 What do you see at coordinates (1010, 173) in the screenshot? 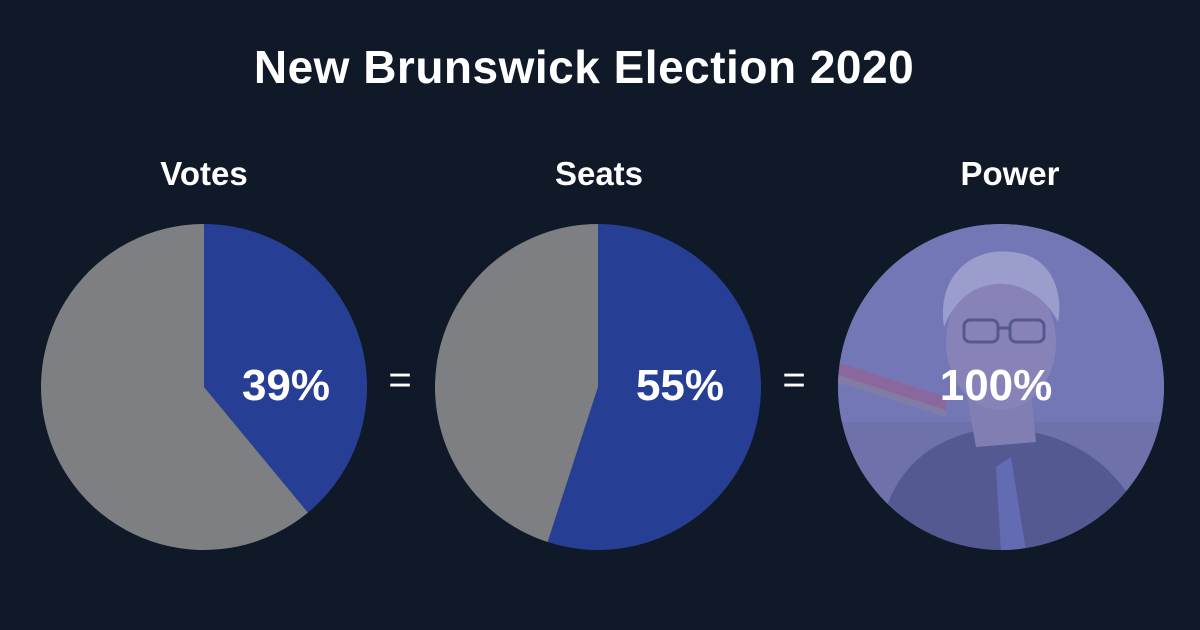
I see `power-chart-title: Power` at bounding box center [1010, 173].